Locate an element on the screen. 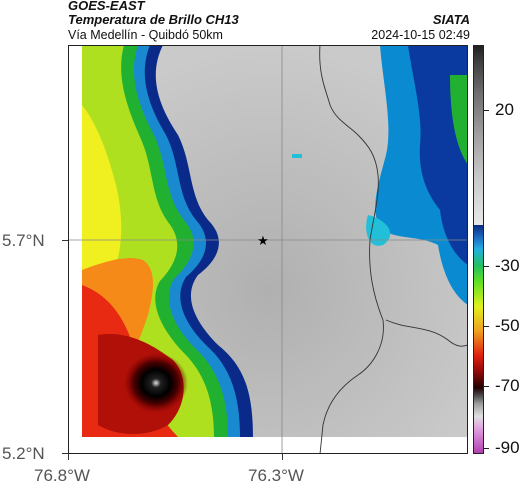 Image resolution: width=526 pixels, height=491 pixels. lon-label-76-3: 76.3°W is located at coordinates (276, 475).